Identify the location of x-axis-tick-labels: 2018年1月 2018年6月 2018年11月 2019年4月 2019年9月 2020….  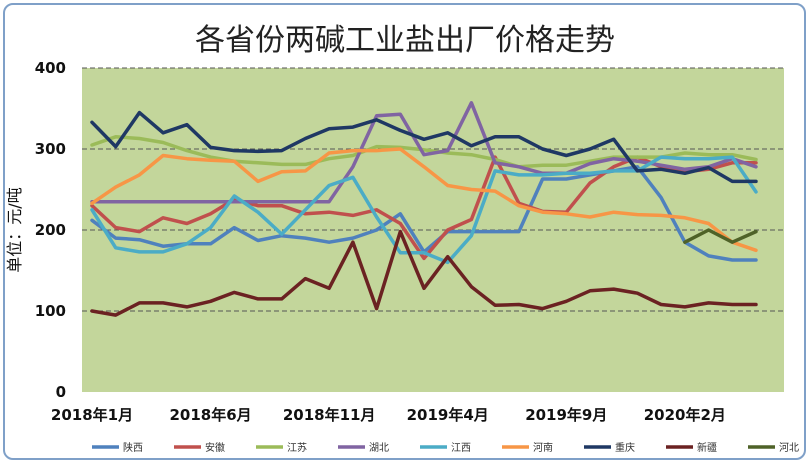
(388, 415).